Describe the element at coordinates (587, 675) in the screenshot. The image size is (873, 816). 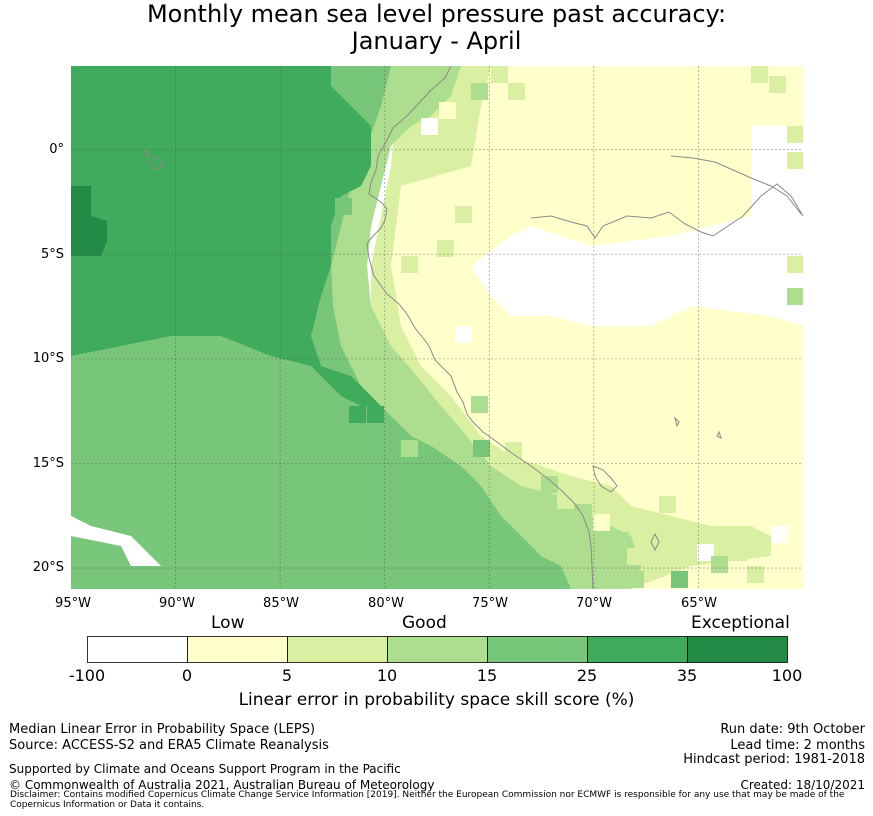
I see `tick-label-25: 25` at that location.